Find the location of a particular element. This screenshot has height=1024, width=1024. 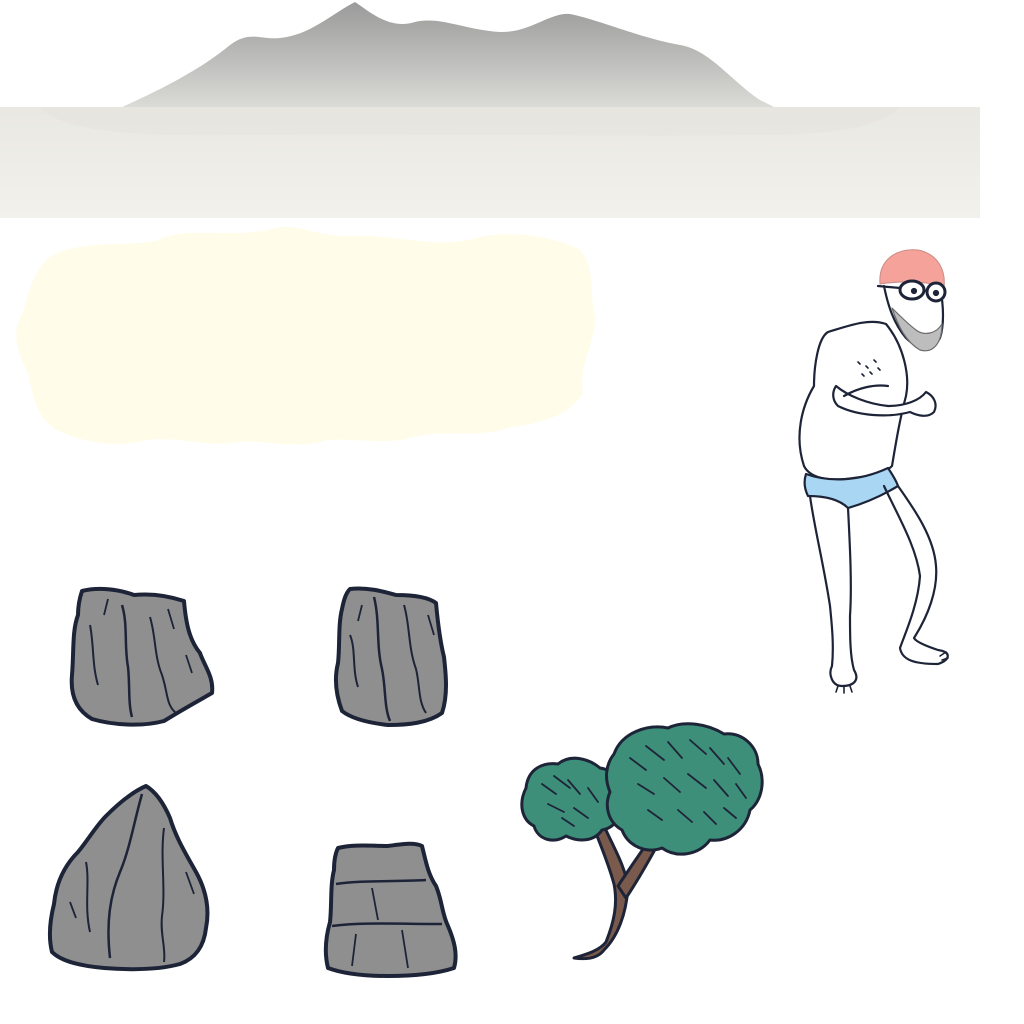

pine-tree-icon is located at coordinates (642, 841).